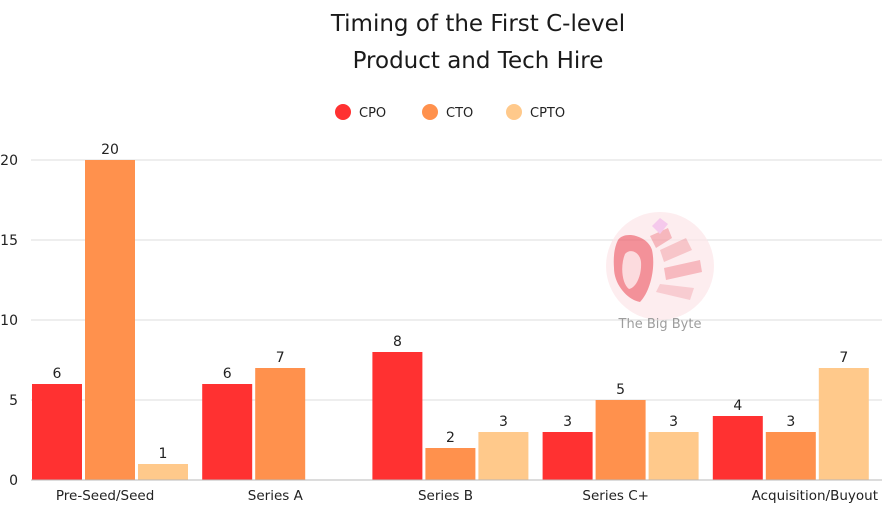  Describe the element at coordinates (105, 496) in the screenshot. I see `x-category-label: Pre-Seed/Seed` at that location.